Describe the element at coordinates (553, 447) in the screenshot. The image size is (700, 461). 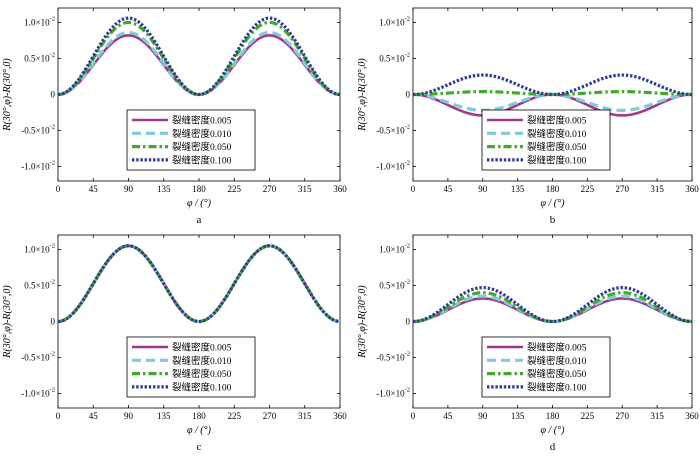
I see `panel-label: d` at that location.